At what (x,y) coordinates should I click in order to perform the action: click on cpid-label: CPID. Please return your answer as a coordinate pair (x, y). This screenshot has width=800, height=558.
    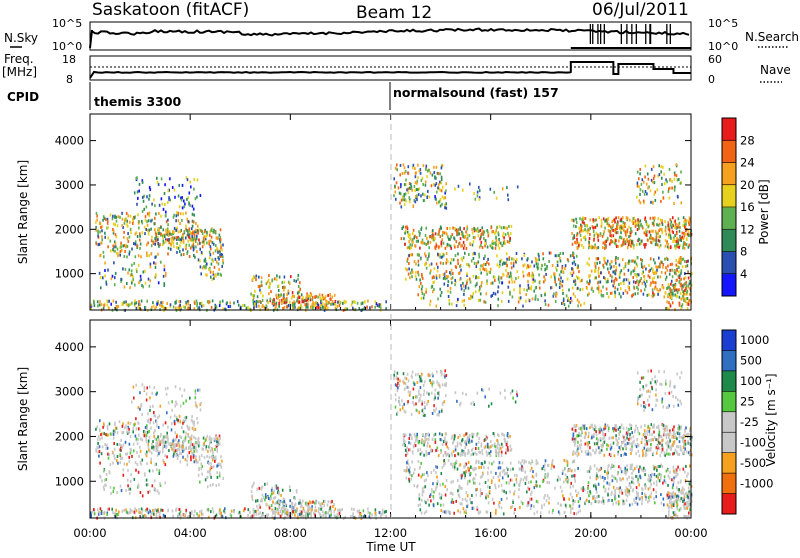
    Looking at the image, I should click on (23, 97).